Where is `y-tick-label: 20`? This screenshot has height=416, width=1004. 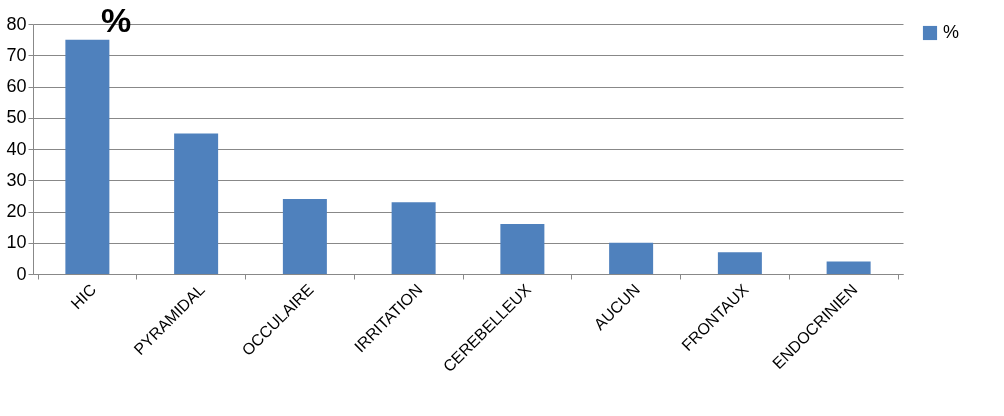
y-tick-label: 20 is located at coordinates (16, 211).